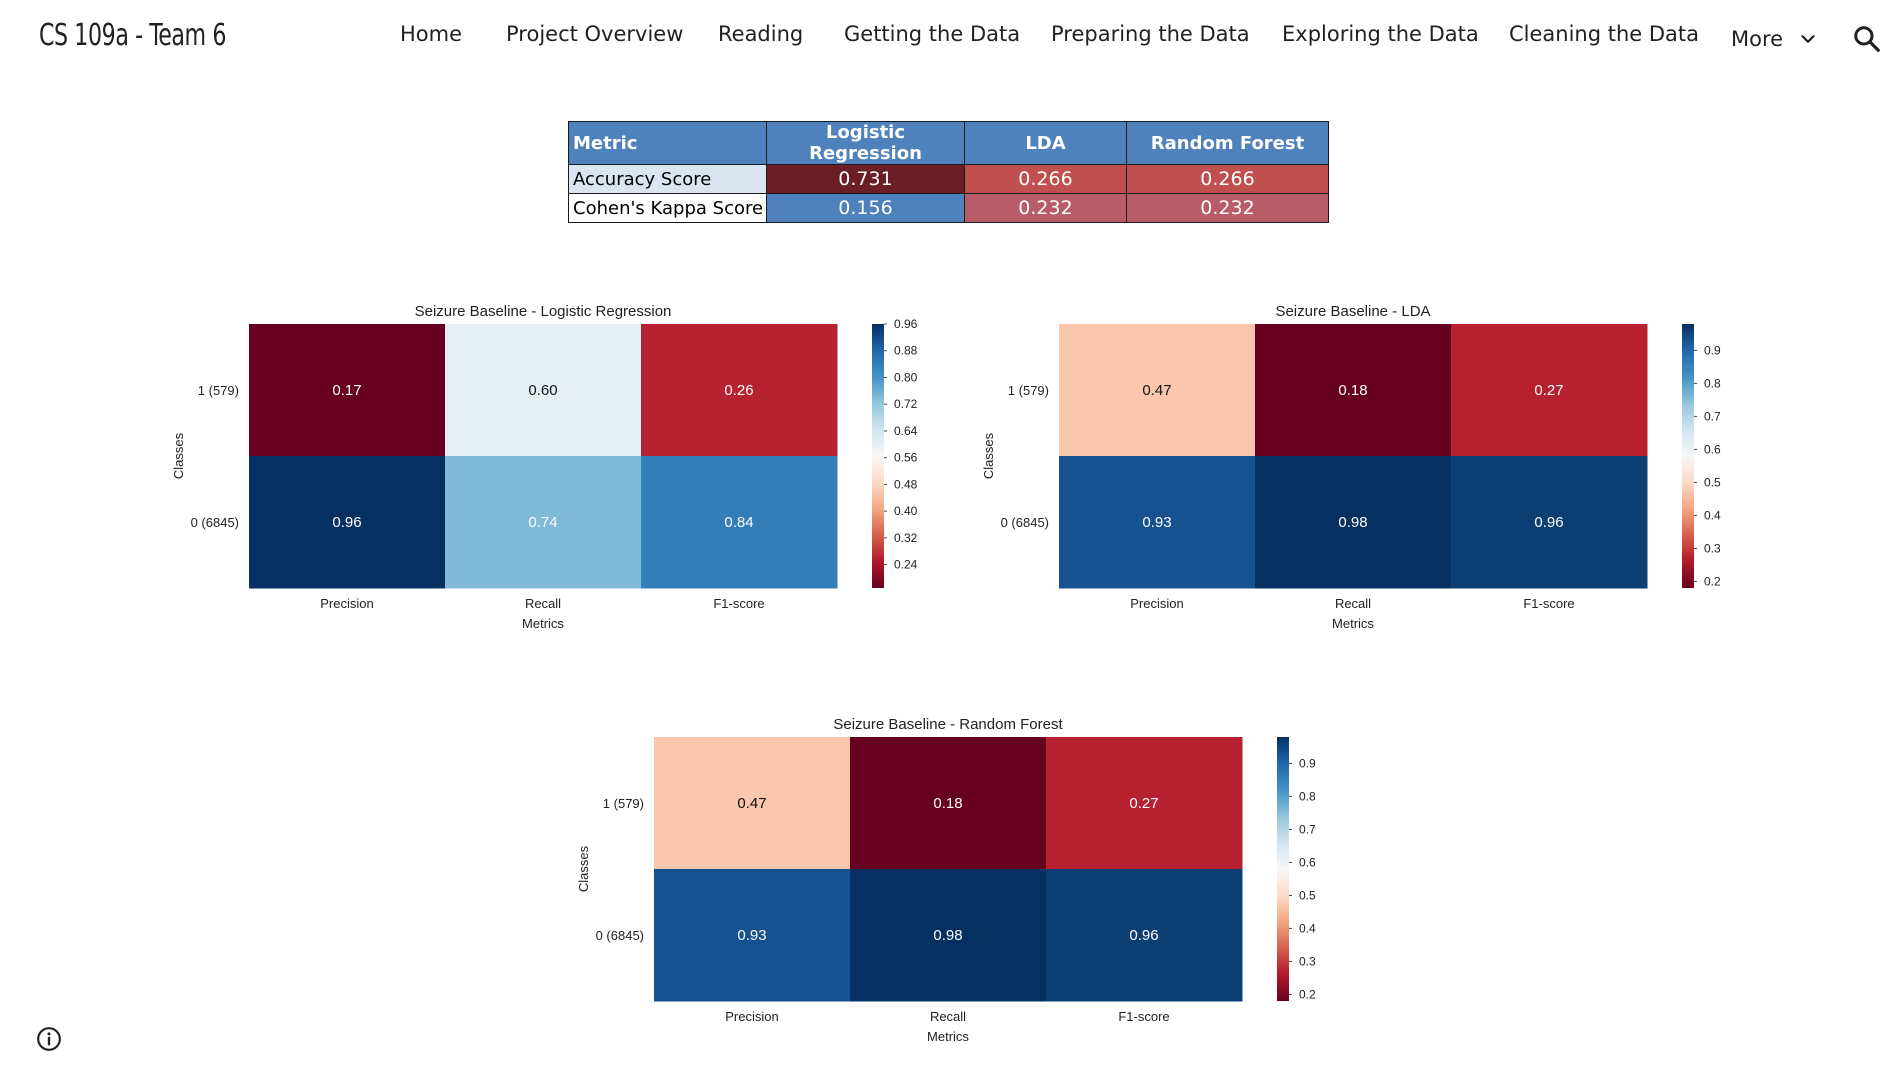 This screenshot has width=1891, height=1080. What do you see at coordinates (1307, 862) in the screenshot?
I see `rf-colorbar-tick-label: 0.6` at bounding box center [1307, 862].